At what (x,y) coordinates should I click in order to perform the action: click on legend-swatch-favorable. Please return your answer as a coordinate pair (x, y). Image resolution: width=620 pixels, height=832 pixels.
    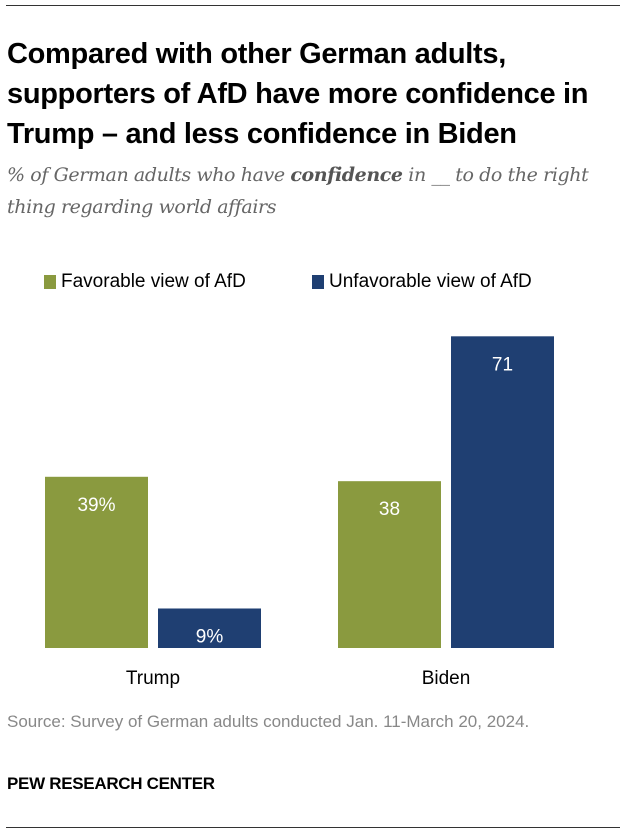
    Looking at the image, I should click on (50, 282).